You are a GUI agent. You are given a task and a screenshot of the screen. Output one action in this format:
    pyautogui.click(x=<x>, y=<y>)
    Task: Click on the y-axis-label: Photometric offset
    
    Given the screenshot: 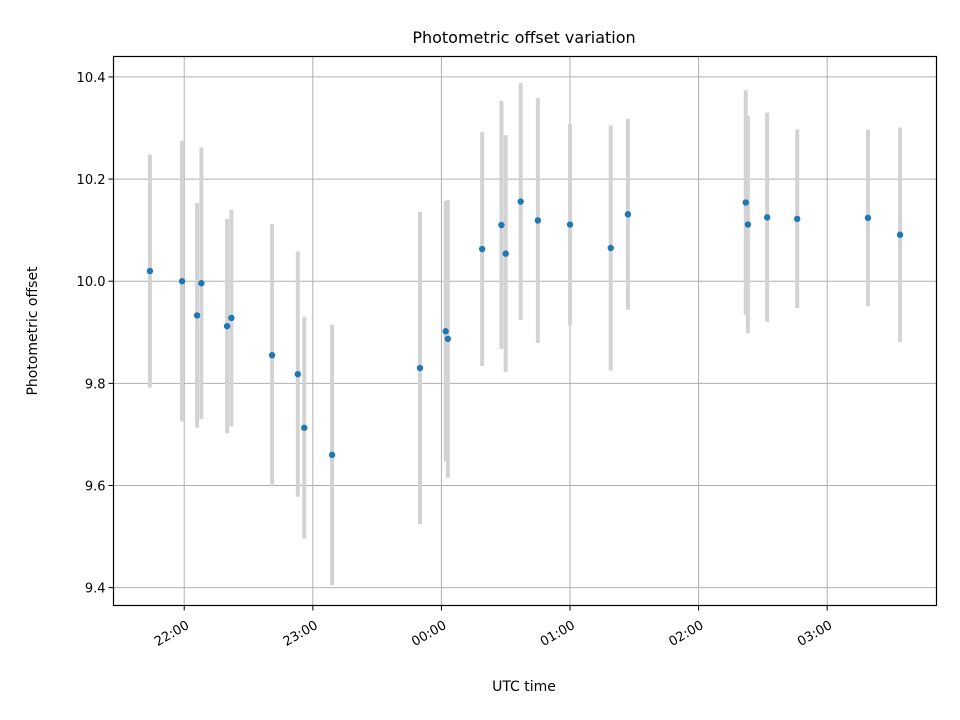 What is the action you would take?
    pyautogui.click(x=33, y=331)
    